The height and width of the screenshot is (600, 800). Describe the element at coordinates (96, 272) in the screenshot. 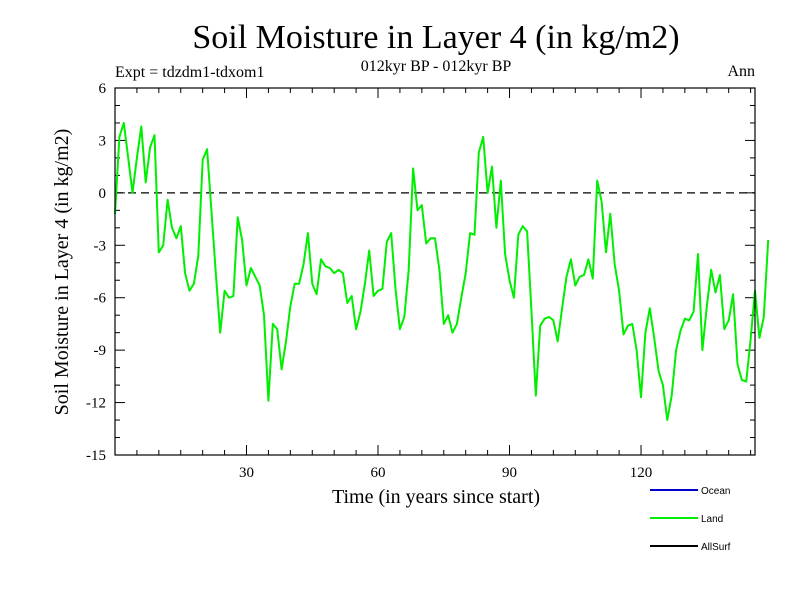

I see `y-tick-labels: -15 -12 -9 -6 -3 0 3 6` at that location.